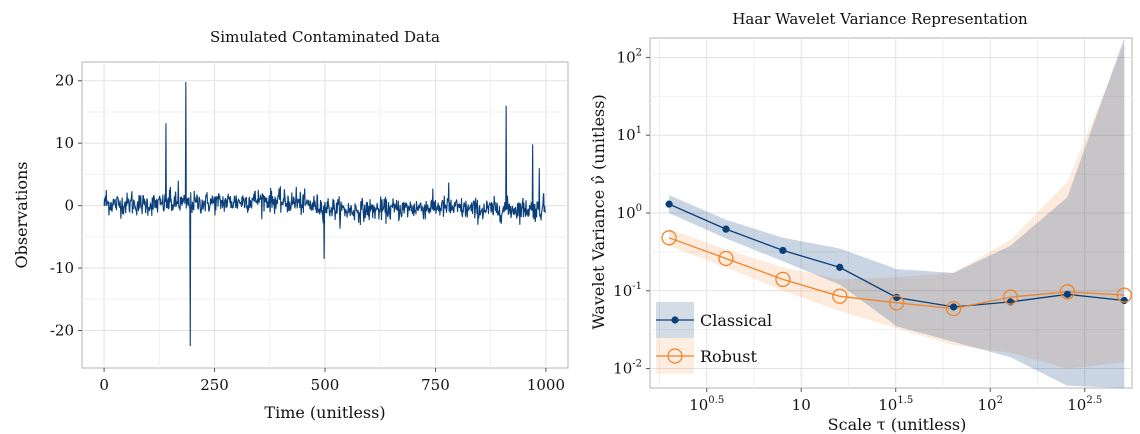 Image resolution: width=1140 pixels, height=434 pixels. I want to click on left-chart-title: Simulated Contaminated Data, so click(325, 37).